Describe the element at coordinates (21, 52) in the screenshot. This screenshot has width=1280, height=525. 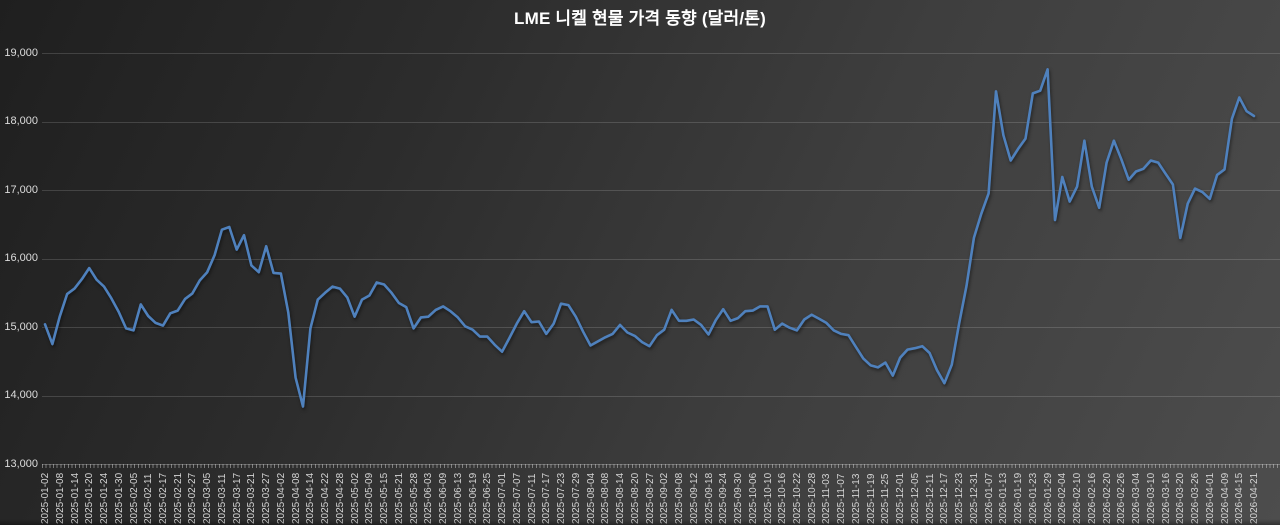
I see `y-tick-label: 19,000` at that location.